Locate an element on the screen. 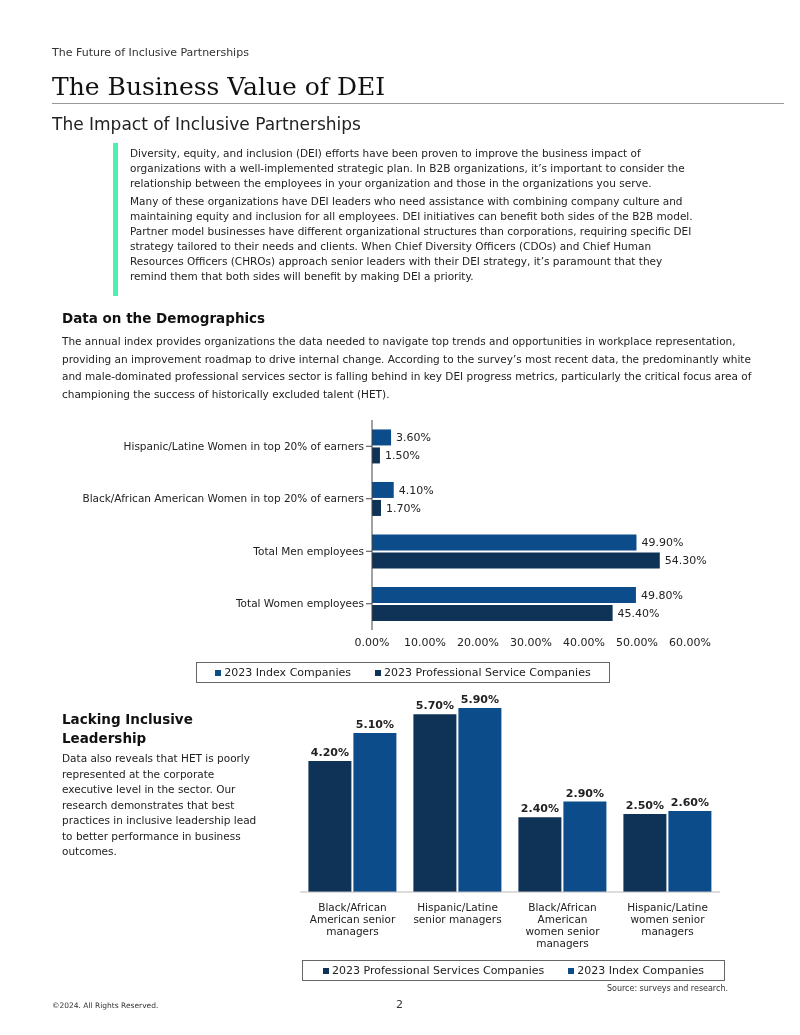 The height and width of the screenshot is (1035, 800). text: Diversity, equity, and inclusion (DEI) efforts have been proven to improve the business impact of organizations with a well-implemented strategic plan. In B2B organizations, it’s important to consider the relationship between the employees in your organization and those in the organizations you serve. is located at coordinates (408, 168).